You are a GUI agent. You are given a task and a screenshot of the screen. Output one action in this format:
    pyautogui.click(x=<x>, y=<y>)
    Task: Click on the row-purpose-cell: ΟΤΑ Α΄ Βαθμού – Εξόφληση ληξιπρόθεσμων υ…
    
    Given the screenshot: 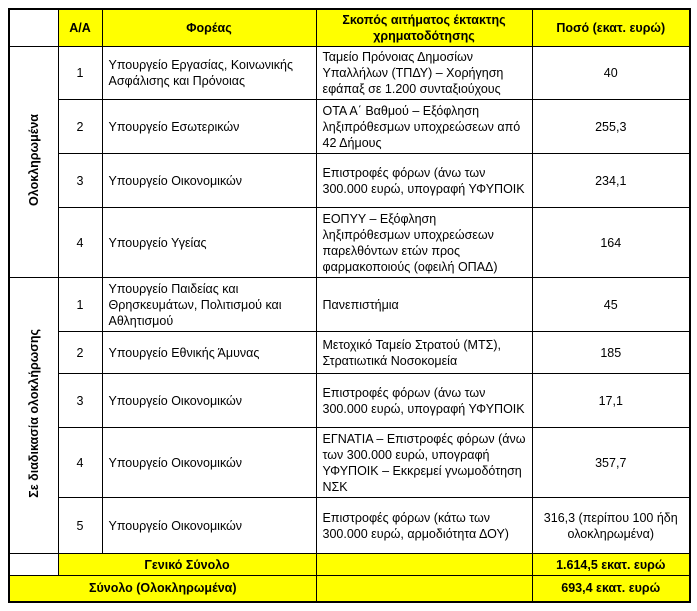 What is the action you would take?
    pyautogui.click(x=424, y=126)
    